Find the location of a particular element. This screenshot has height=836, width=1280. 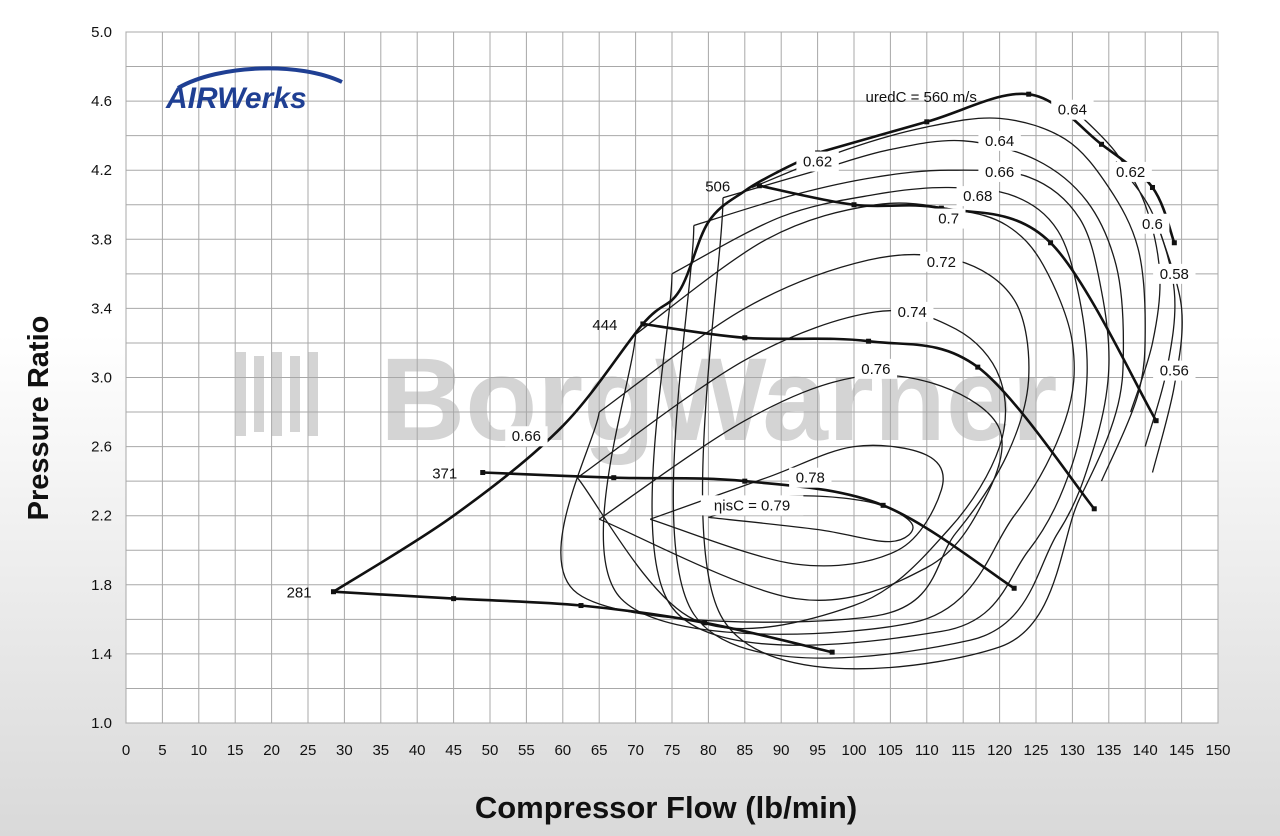

x-tick-label: 65 is located at coordinates (599, 750).